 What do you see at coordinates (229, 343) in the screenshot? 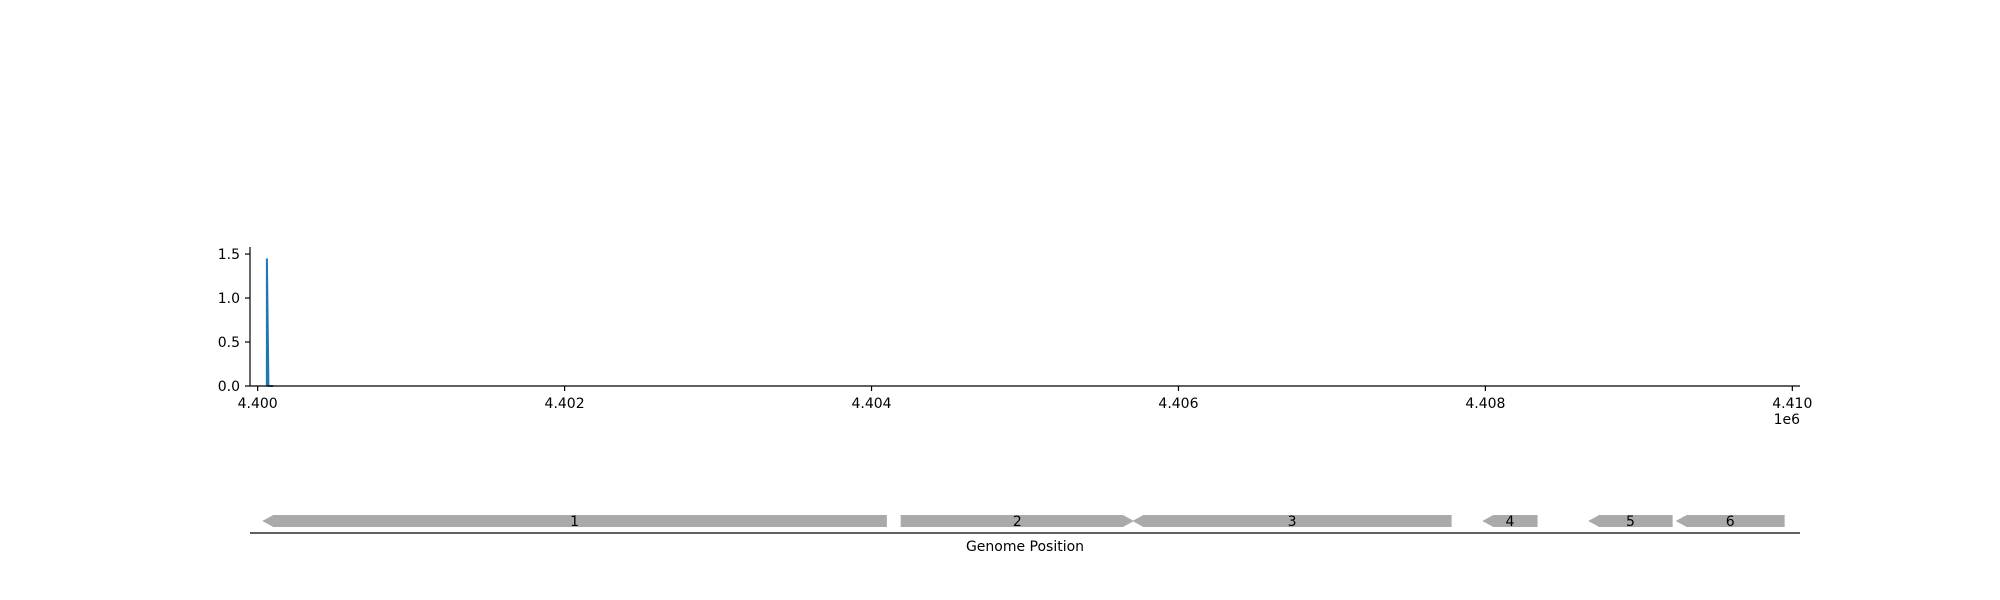
I see `y-tick-label: 0.5` at bounding box center [229, 343].